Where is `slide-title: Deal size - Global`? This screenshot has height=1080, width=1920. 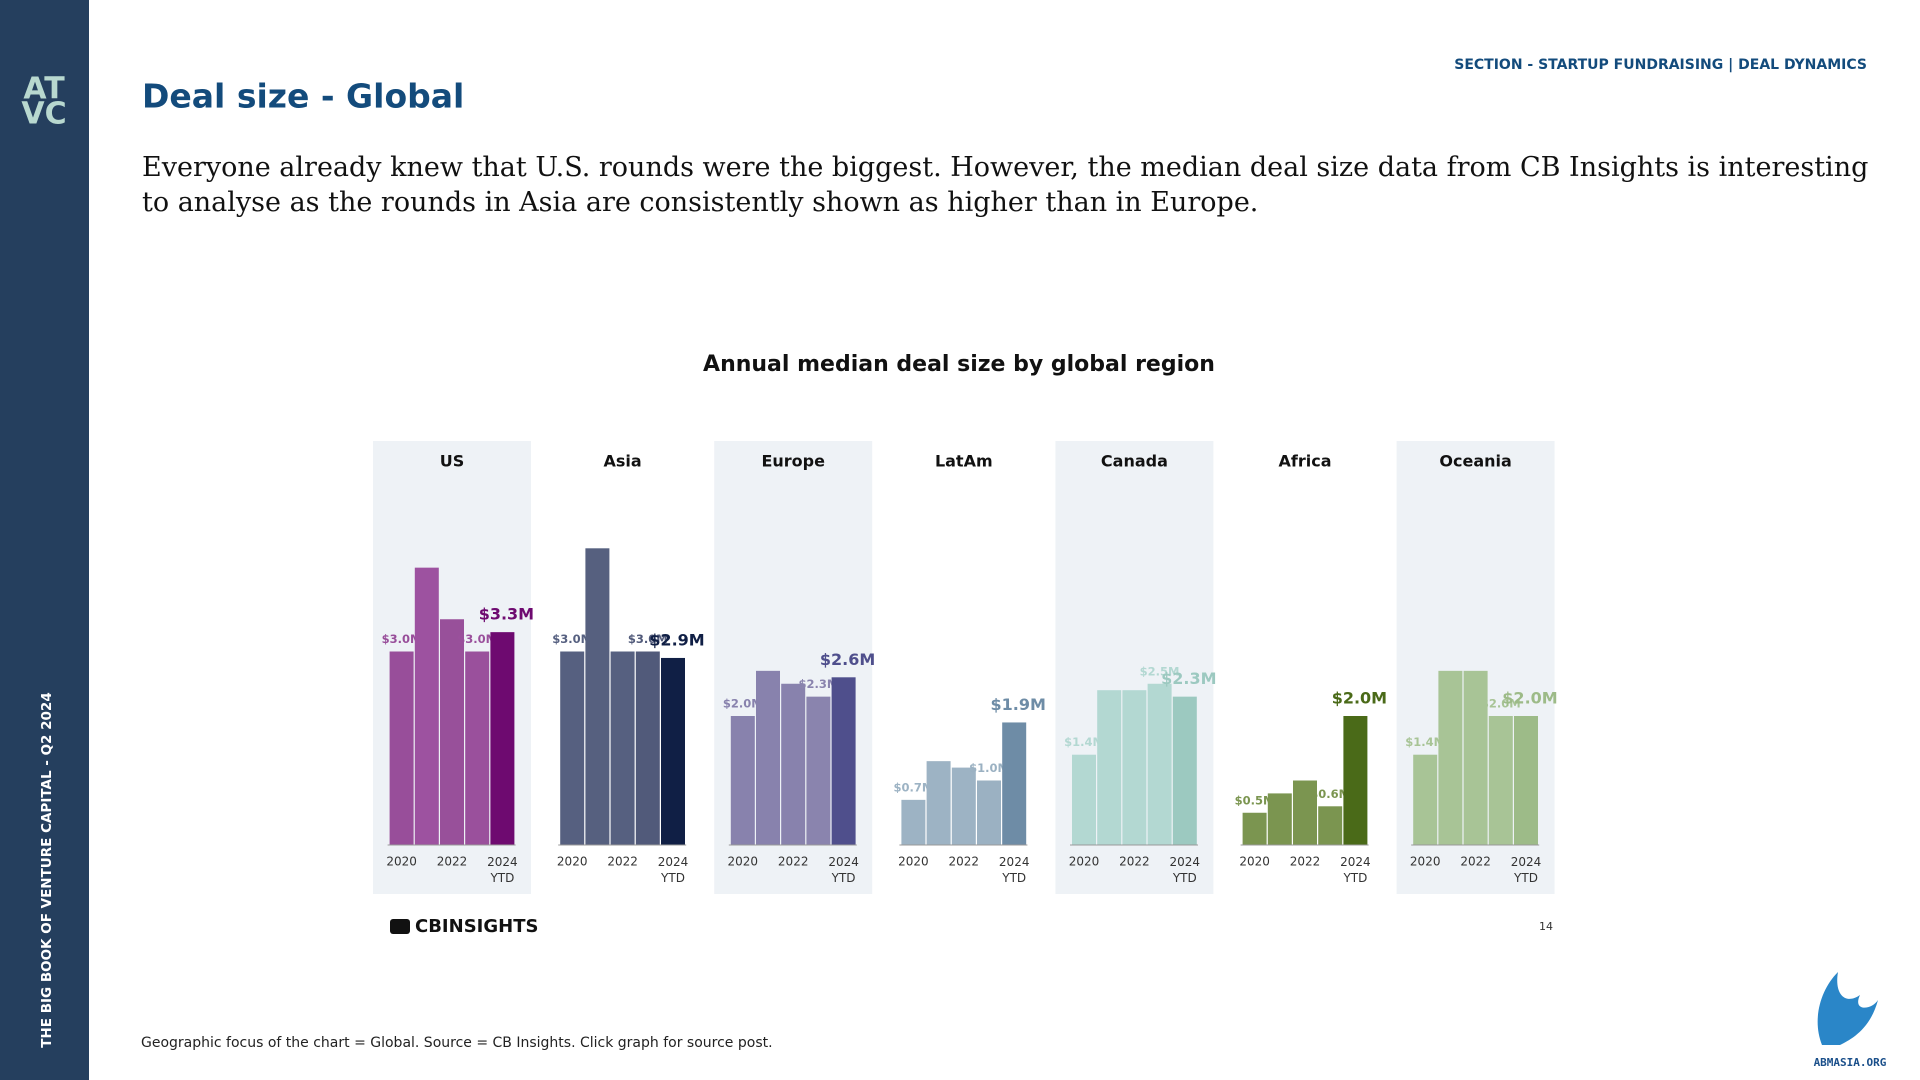 slide-title: Deal size - Global is located at coordinates (303, 96).